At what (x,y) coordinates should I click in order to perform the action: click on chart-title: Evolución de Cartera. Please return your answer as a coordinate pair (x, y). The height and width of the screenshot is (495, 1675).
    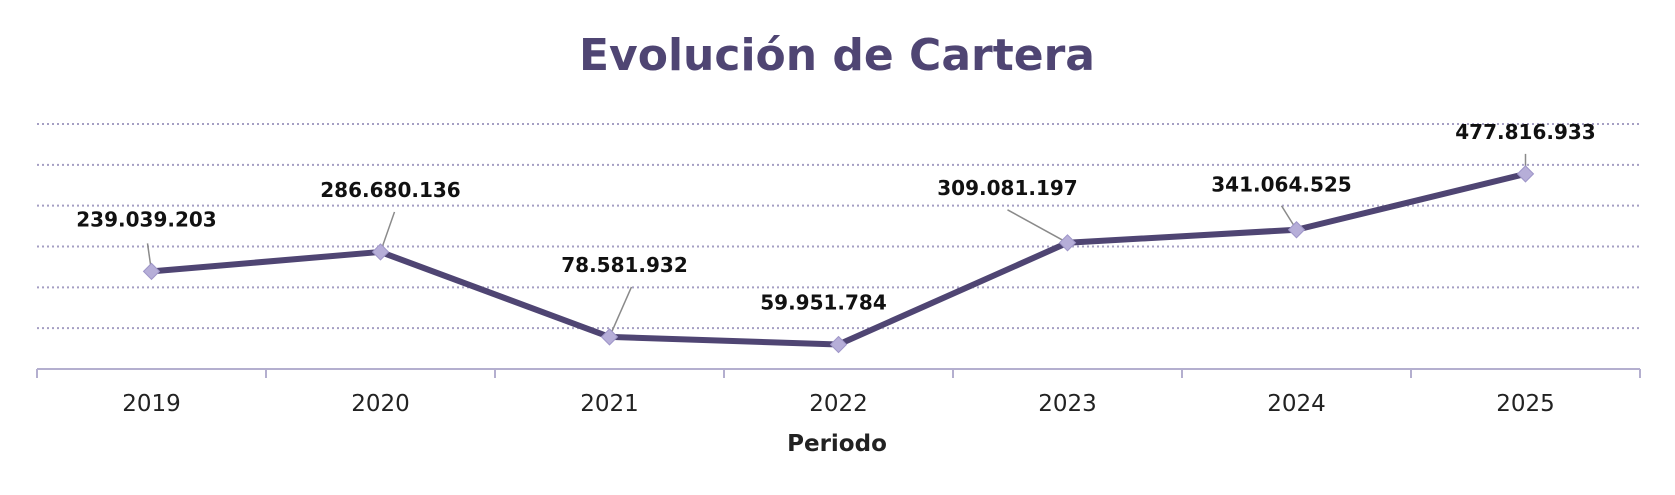
    Looking at the image, I should click on (837, 55).